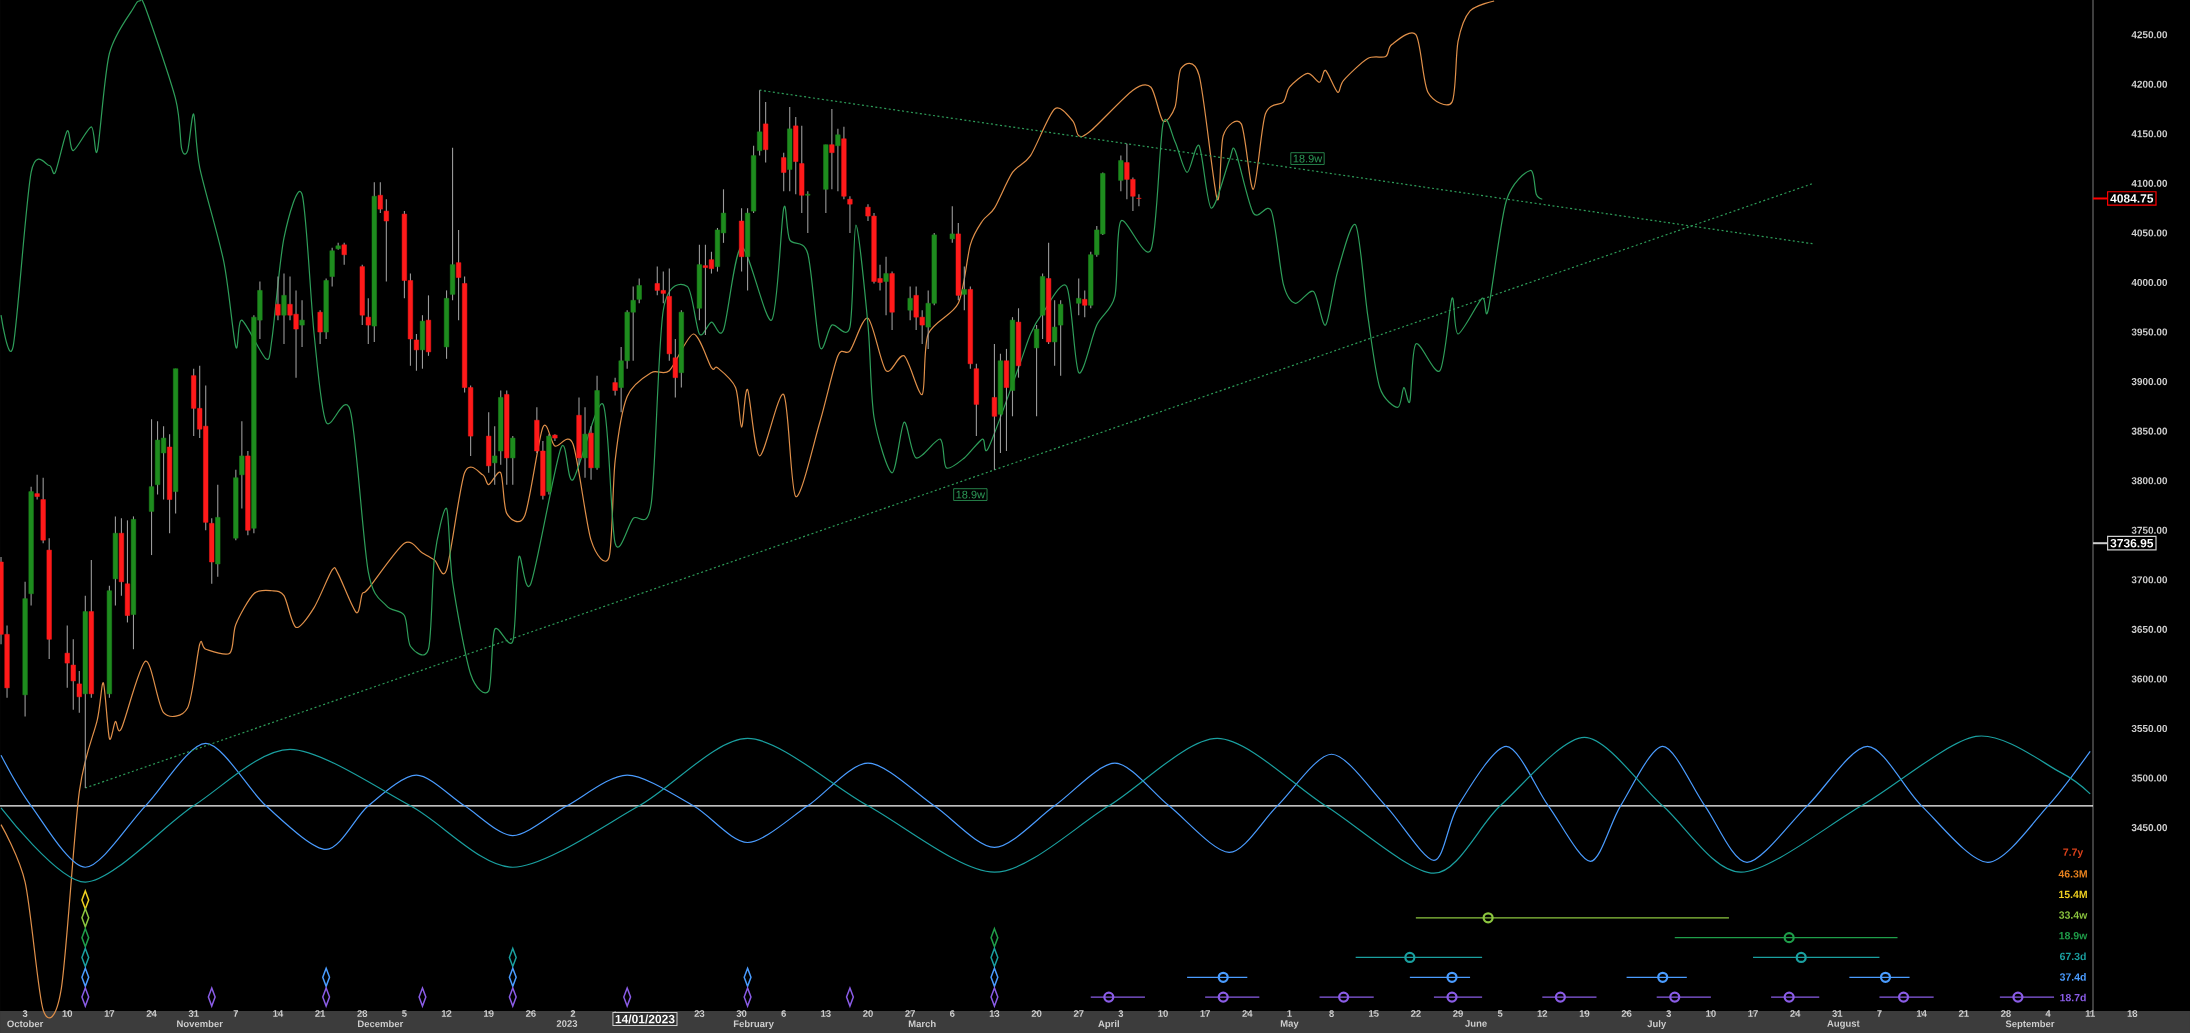  Describe the element at coordinates (2073, 853) in the screenshot. I see `legend-label: 7.7y` at that location.